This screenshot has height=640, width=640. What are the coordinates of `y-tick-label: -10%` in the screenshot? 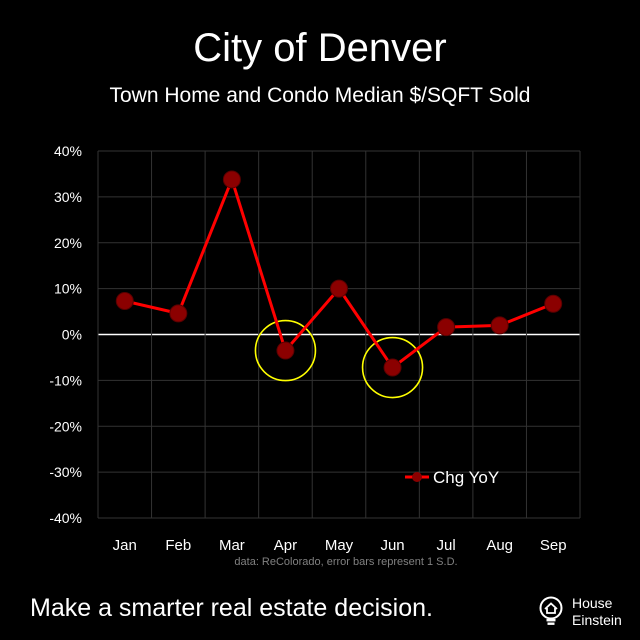 It's located at (65, 380).